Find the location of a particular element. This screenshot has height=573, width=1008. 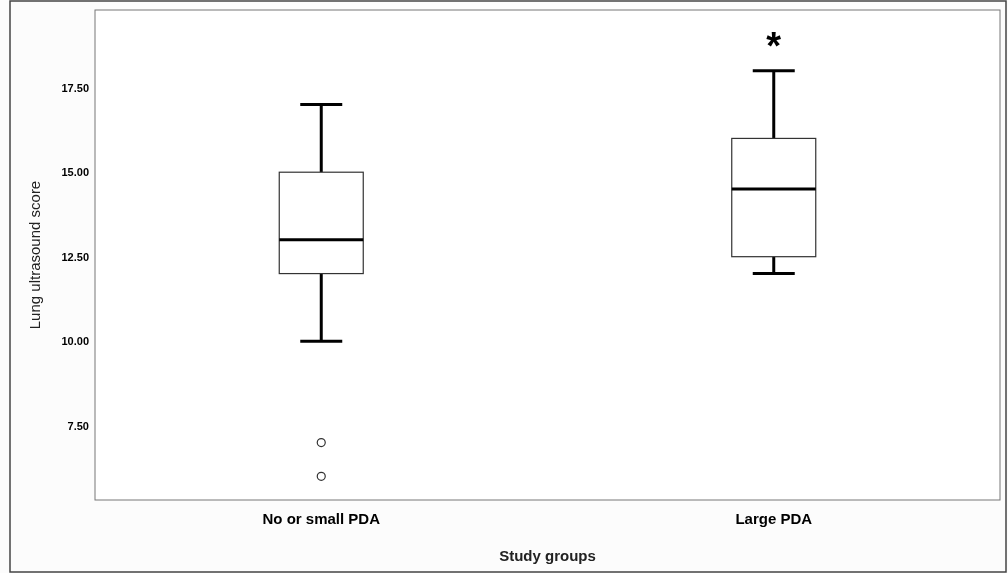

x-axis-title: Study groups is located at coordinates (547, 555).